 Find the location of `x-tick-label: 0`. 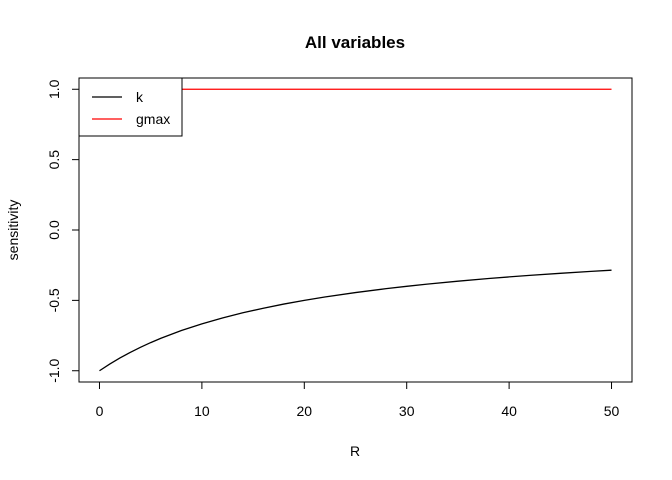

x-tick-label: 0 is located at coordinates (100, 411).